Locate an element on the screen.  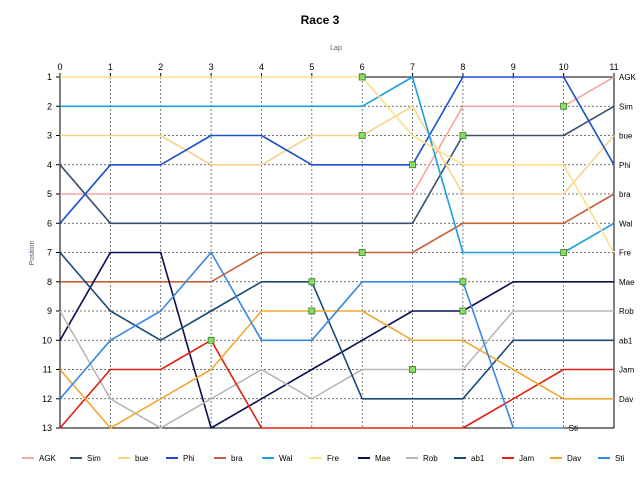
chart-title: Race 3 is located at coordinates (320, 20).